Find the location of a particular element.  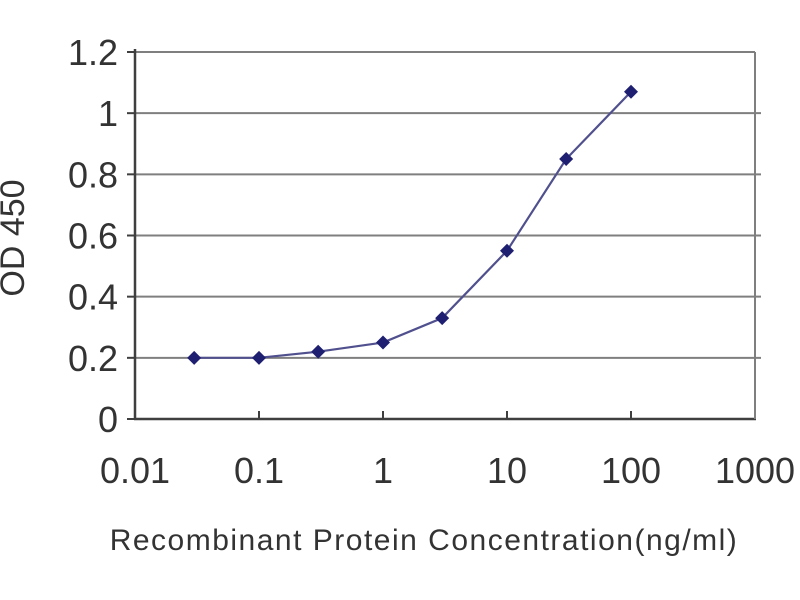

x-tick-label: 1000 is located at coordinates (755, 470).